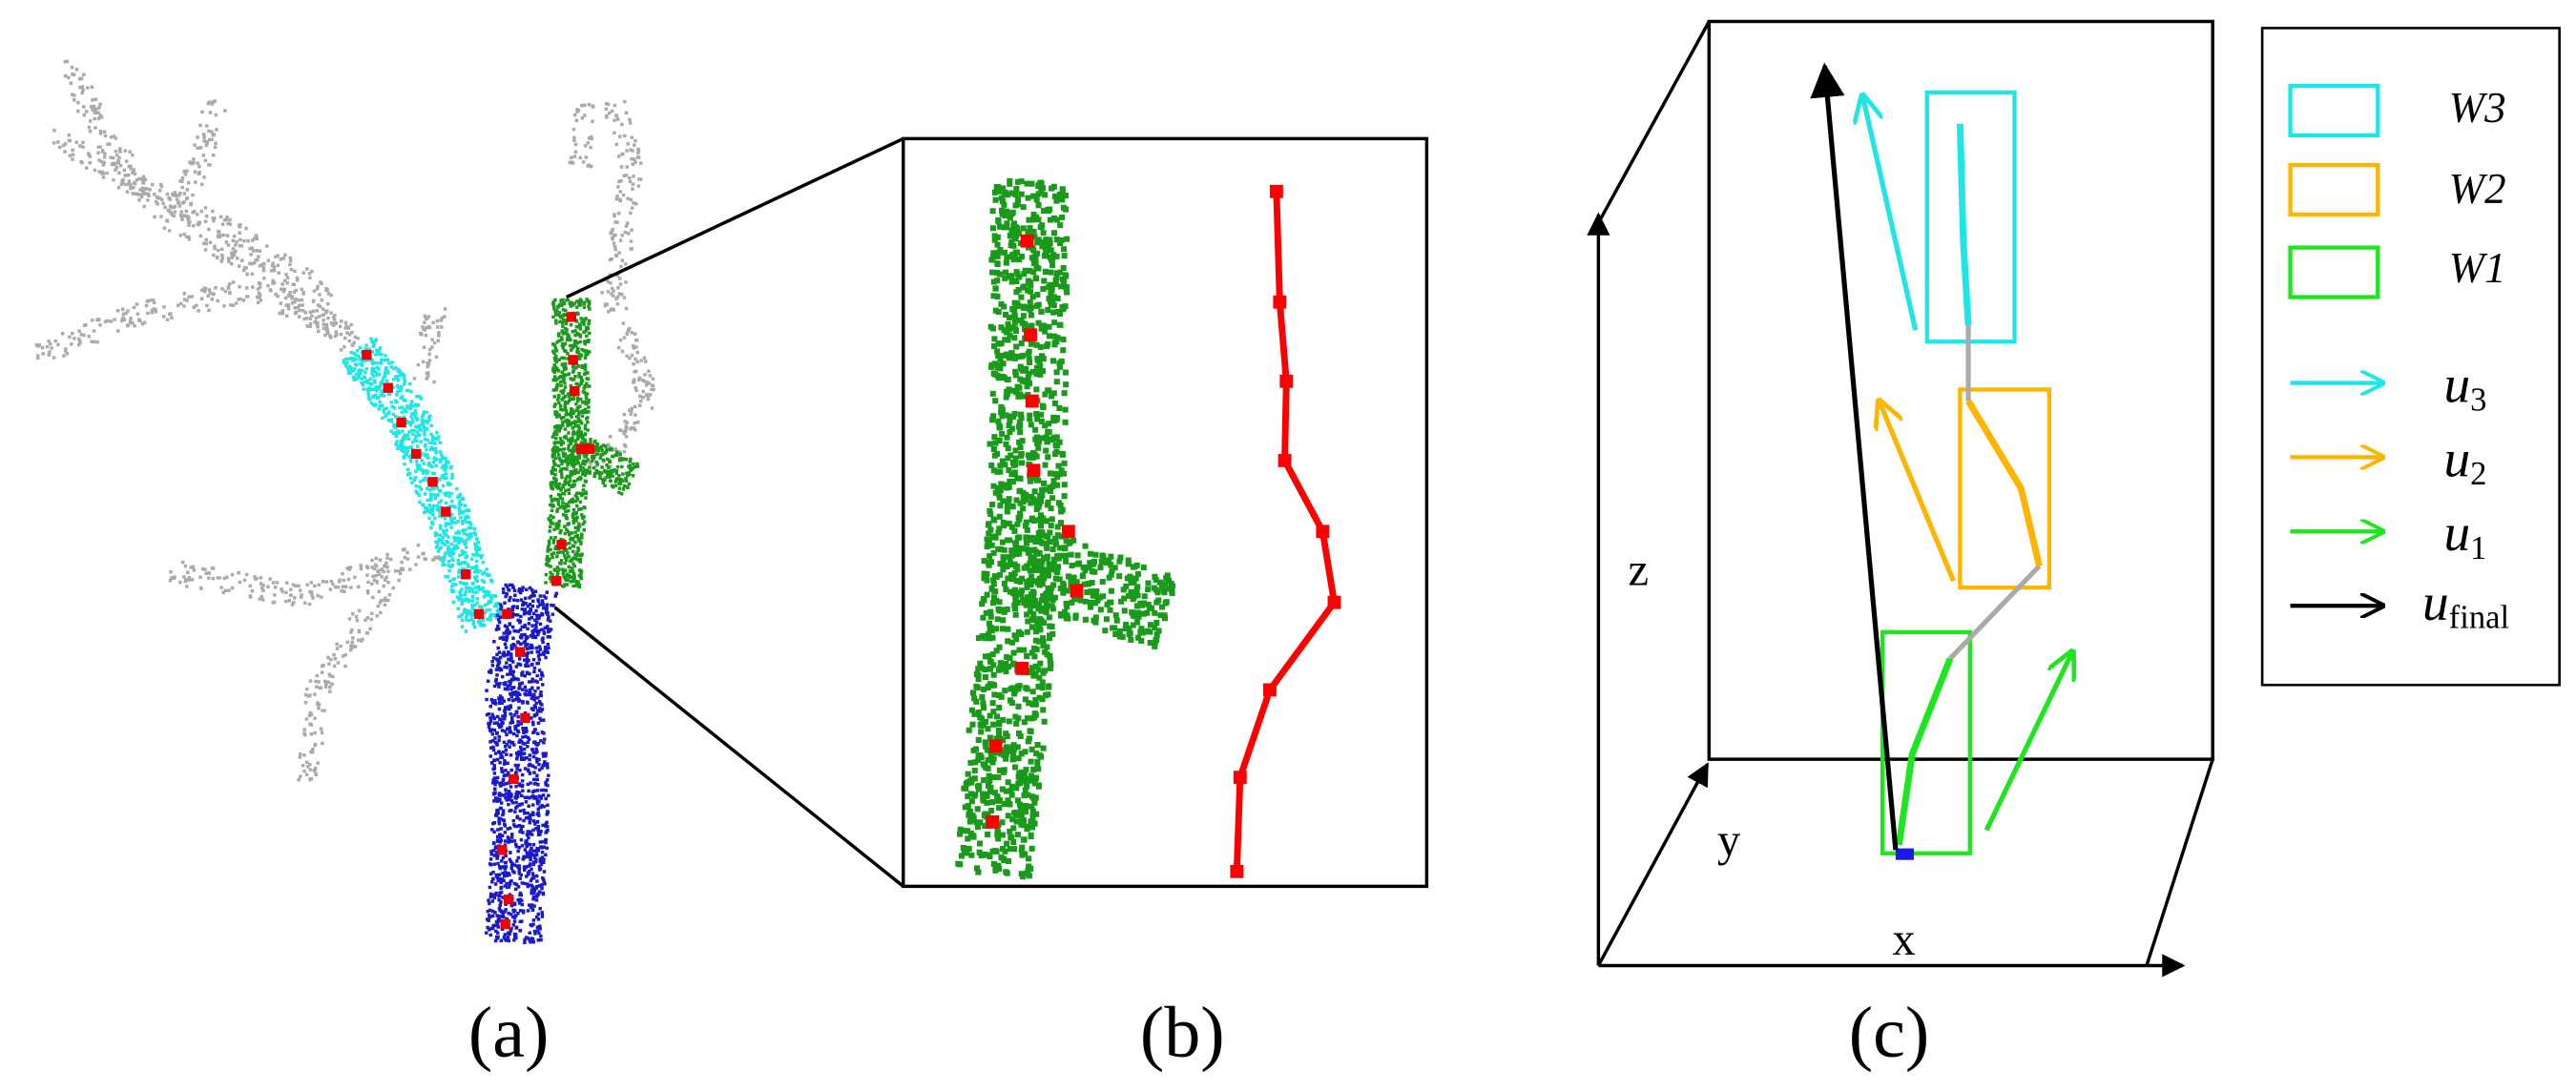 Image resolution: width=2576 pixels, height=1091 pixels. I want to click on legend-label: W3, so click(2477, 108).